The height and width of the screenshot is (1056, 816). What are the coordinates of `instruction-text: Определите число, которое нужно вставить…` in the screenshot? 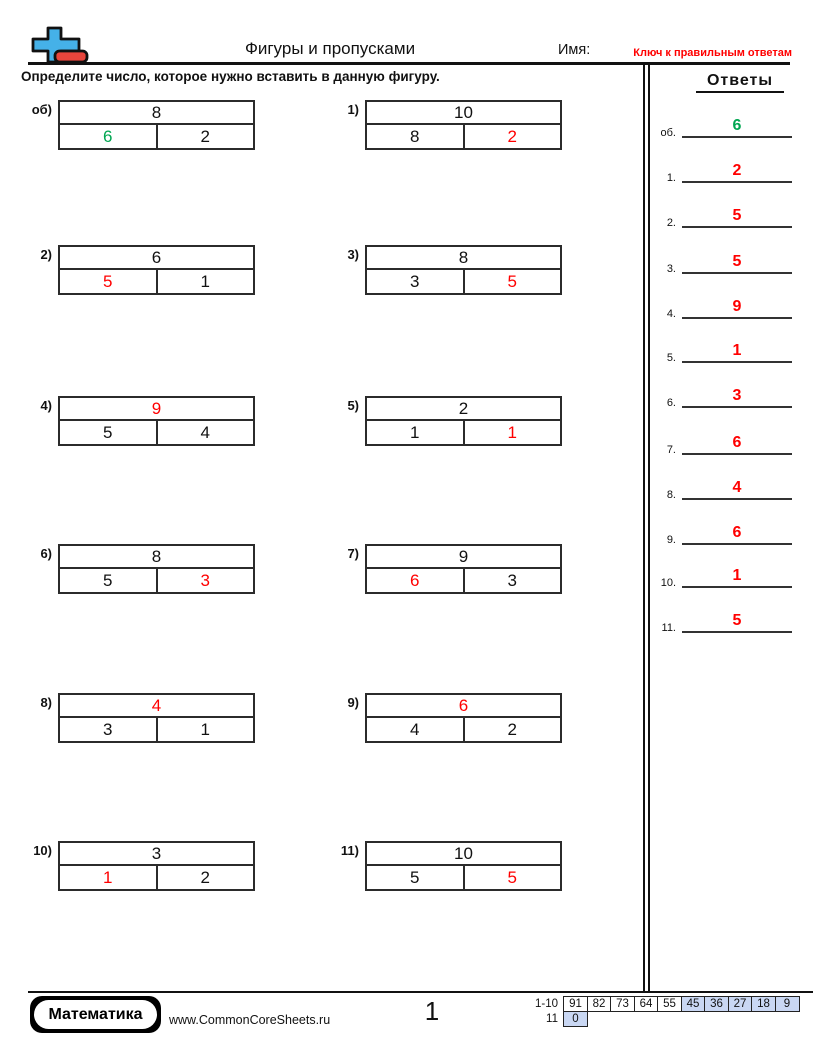 It's located at (230, 76).